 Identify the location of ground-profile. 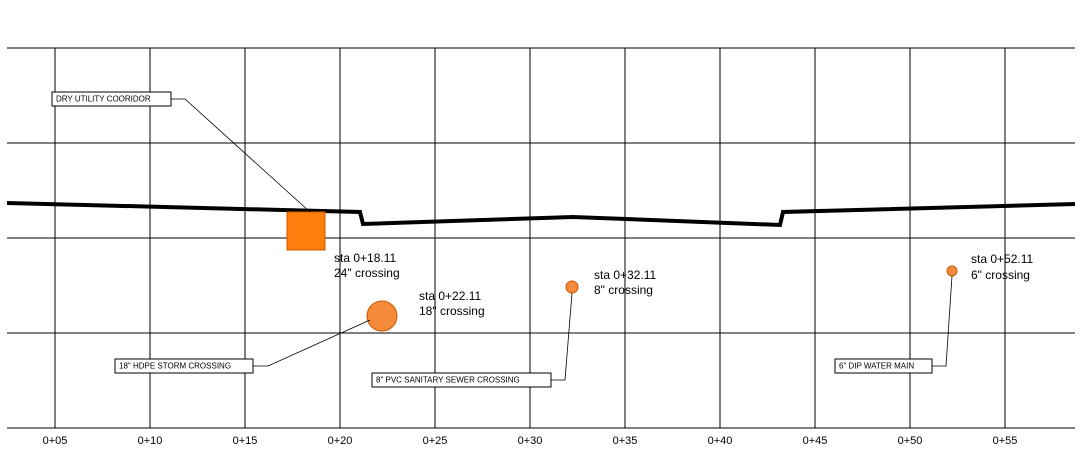
(541, 214).